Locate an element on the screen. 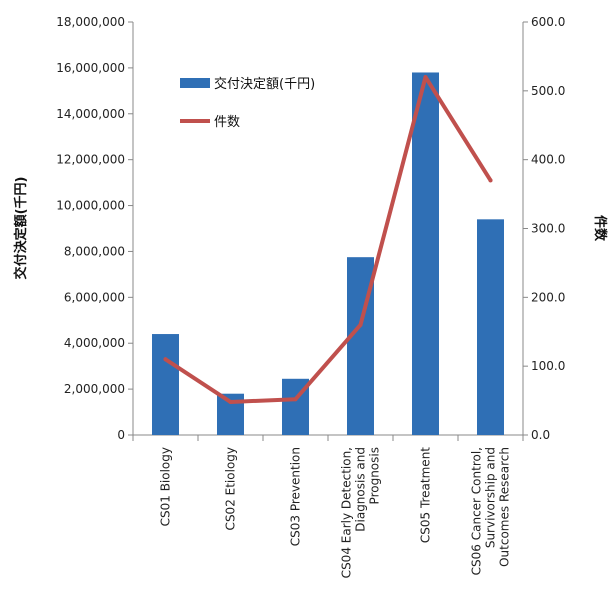  x-tick-label: CS06 Cancer Control, is located at coordinates (477, 511).